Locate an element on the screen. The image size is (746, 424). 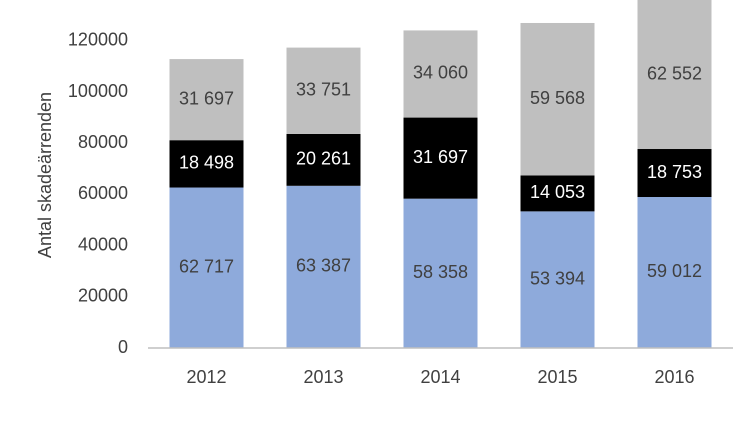
value-label: 18 498 is located at coordinates (206, 163).